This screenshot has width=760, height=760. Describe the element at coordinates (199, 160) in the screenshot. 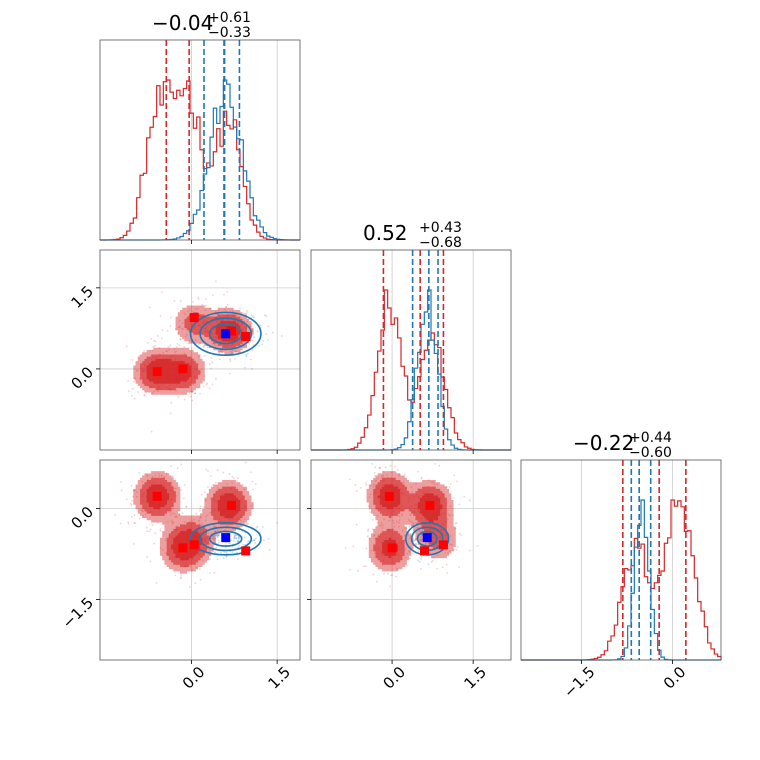

I see `red-histogram-p1` at that location.